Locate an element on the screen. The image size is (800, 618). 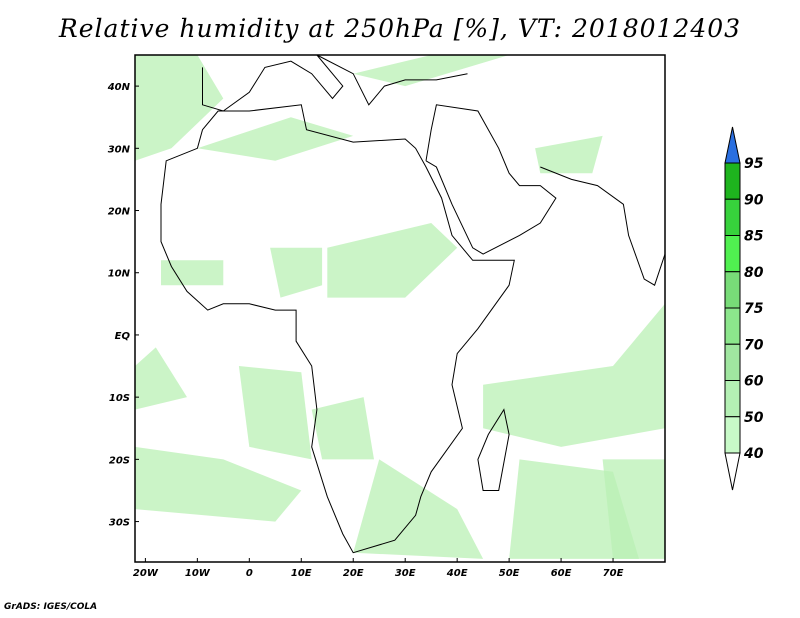
lat-tick-label: 10S is located at coordinates (119, 398).